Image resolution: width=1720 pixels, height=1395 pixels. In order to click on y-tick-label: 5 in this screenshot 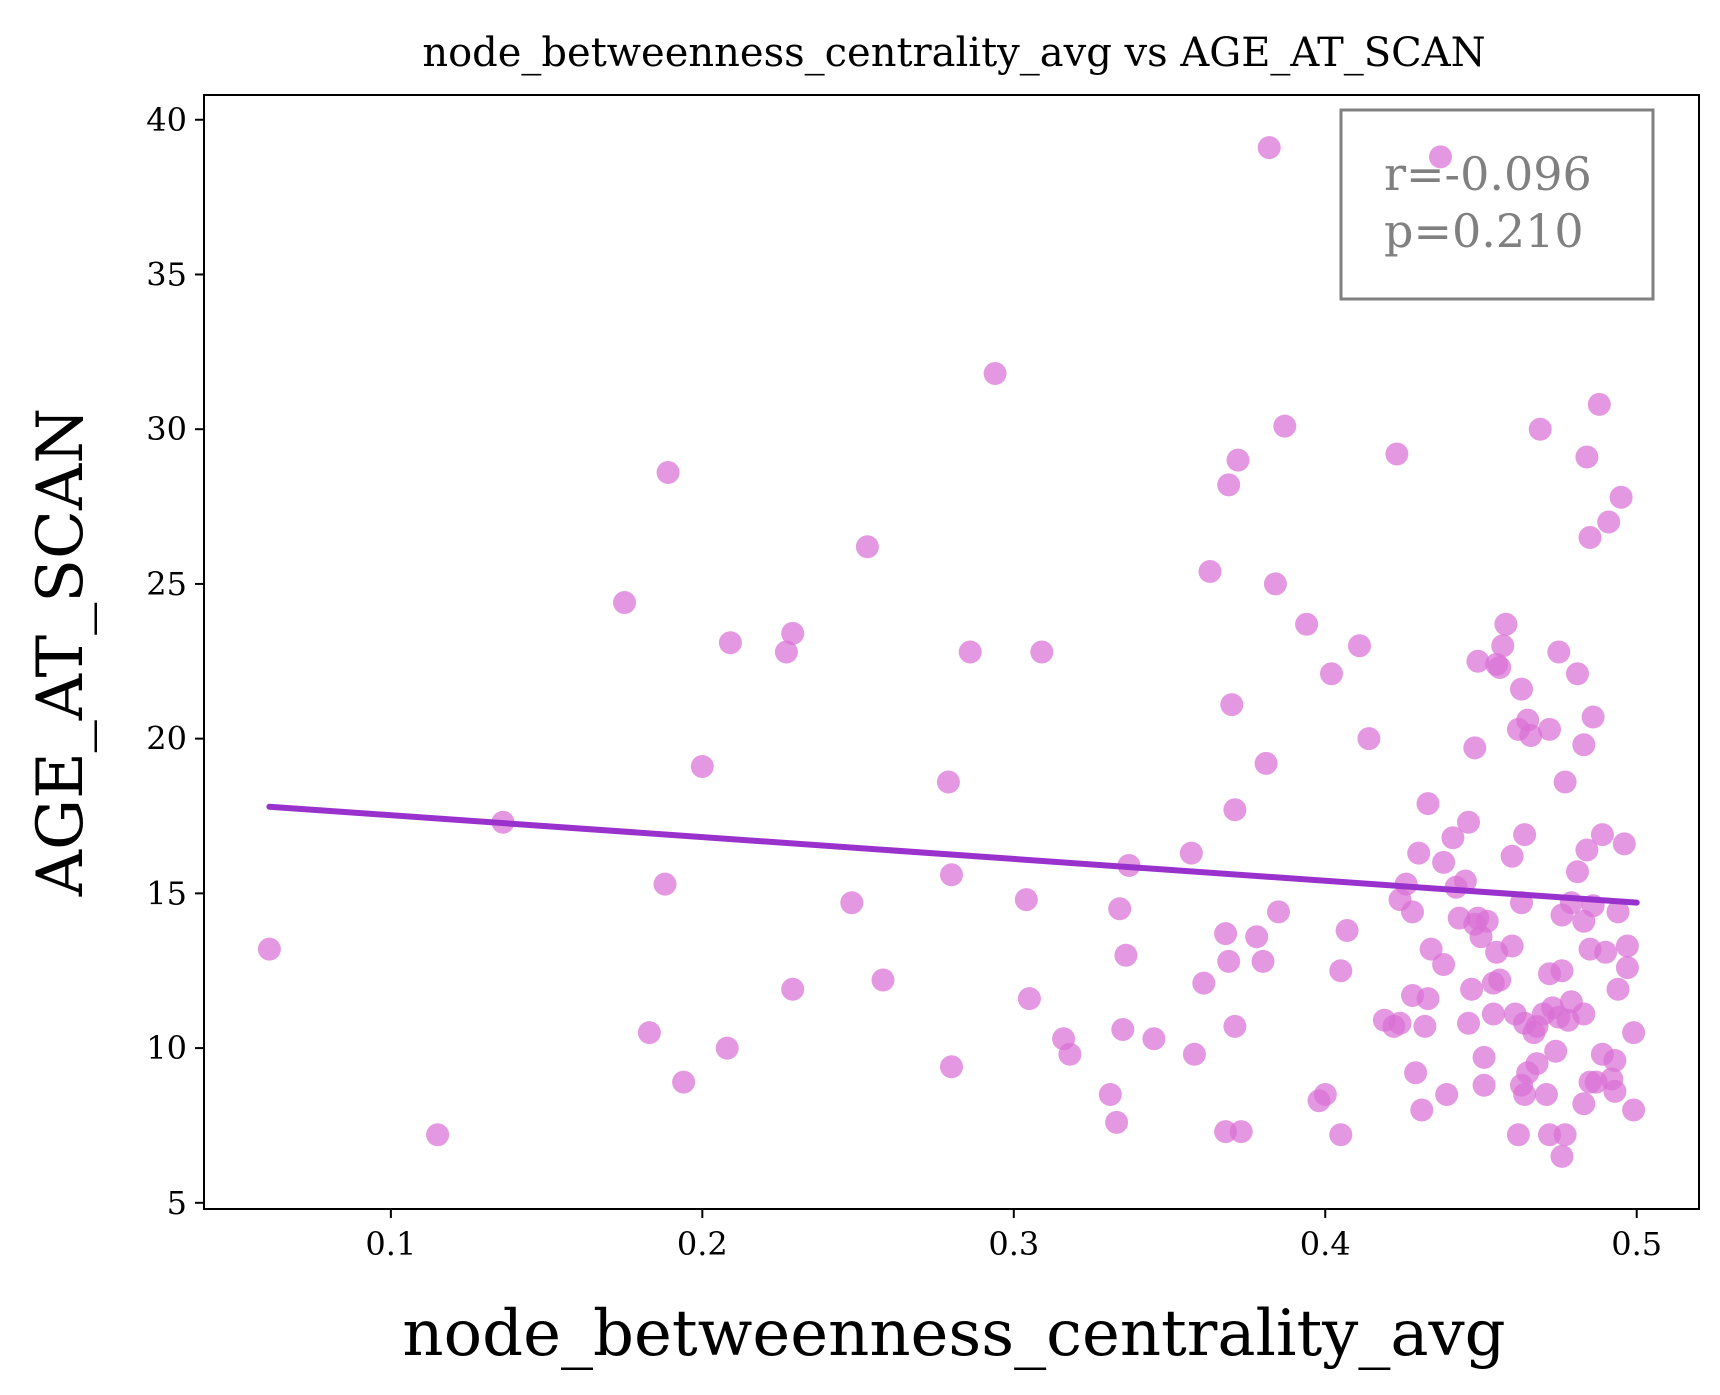, I will do `click(177, 1203)`.